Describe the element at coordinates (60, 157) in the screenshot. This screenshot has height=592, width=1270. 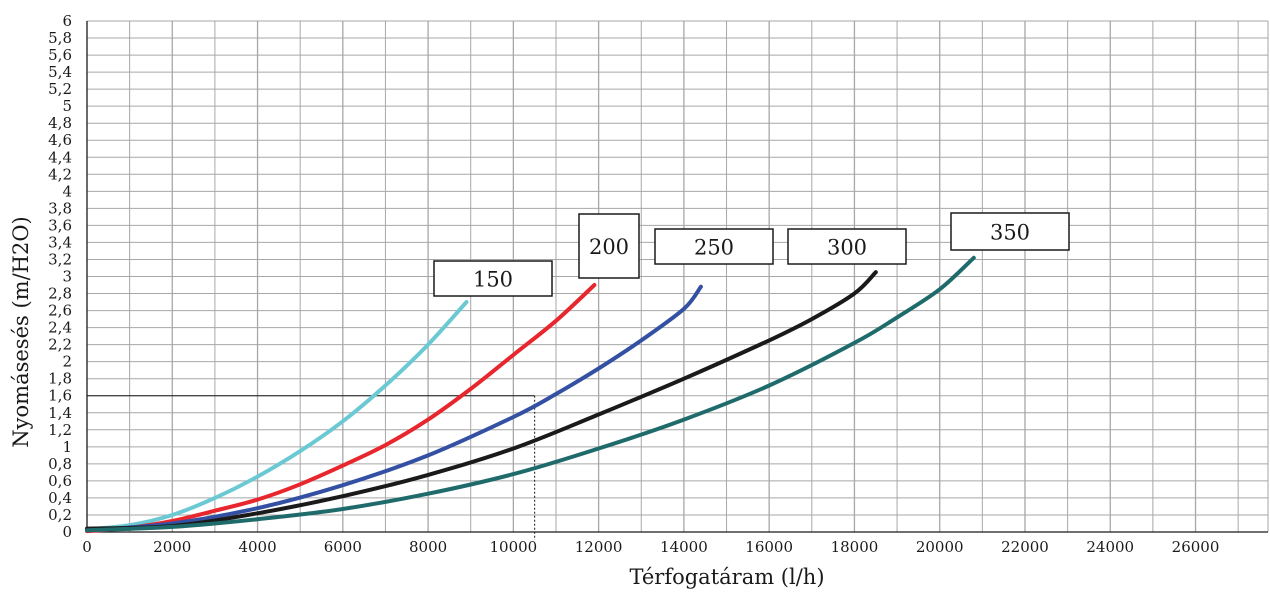
I see `y-tick-label: 4,4` at that location.